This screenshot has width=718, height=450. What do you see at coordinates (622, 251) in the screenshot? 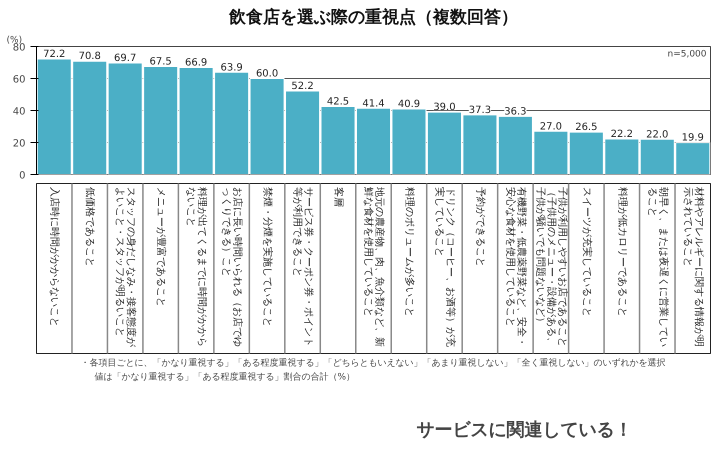
I see `x-tick-label: 料理が低カロリーであること` at bounding box center [622, 251].